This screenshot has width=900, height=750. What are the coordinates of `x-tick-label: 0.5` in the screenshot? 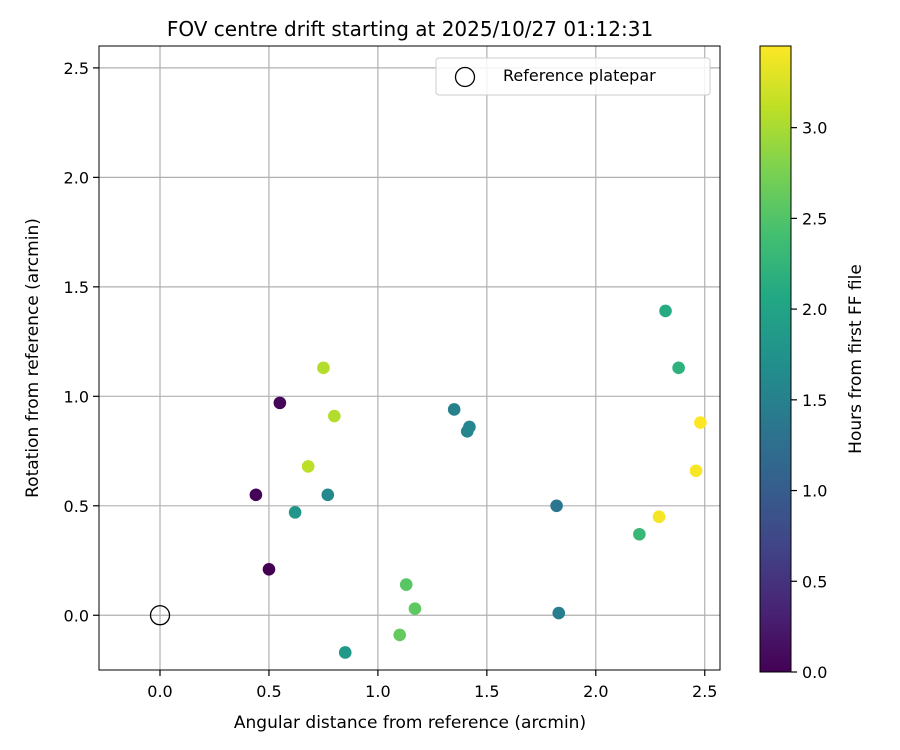 It's located at (268, 691).